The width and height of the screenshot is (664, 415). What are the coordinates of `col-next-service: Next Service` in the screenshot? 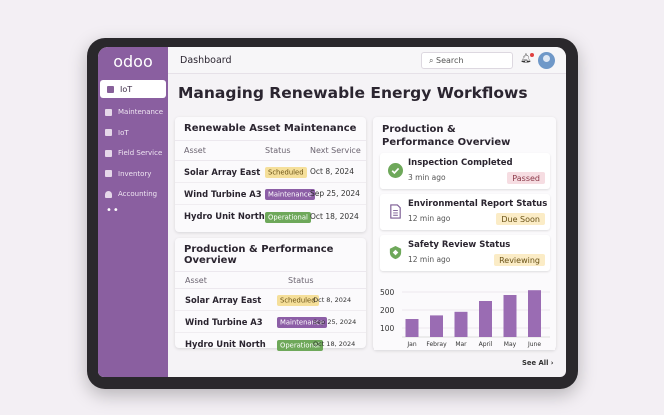 It's located at (335, 150).